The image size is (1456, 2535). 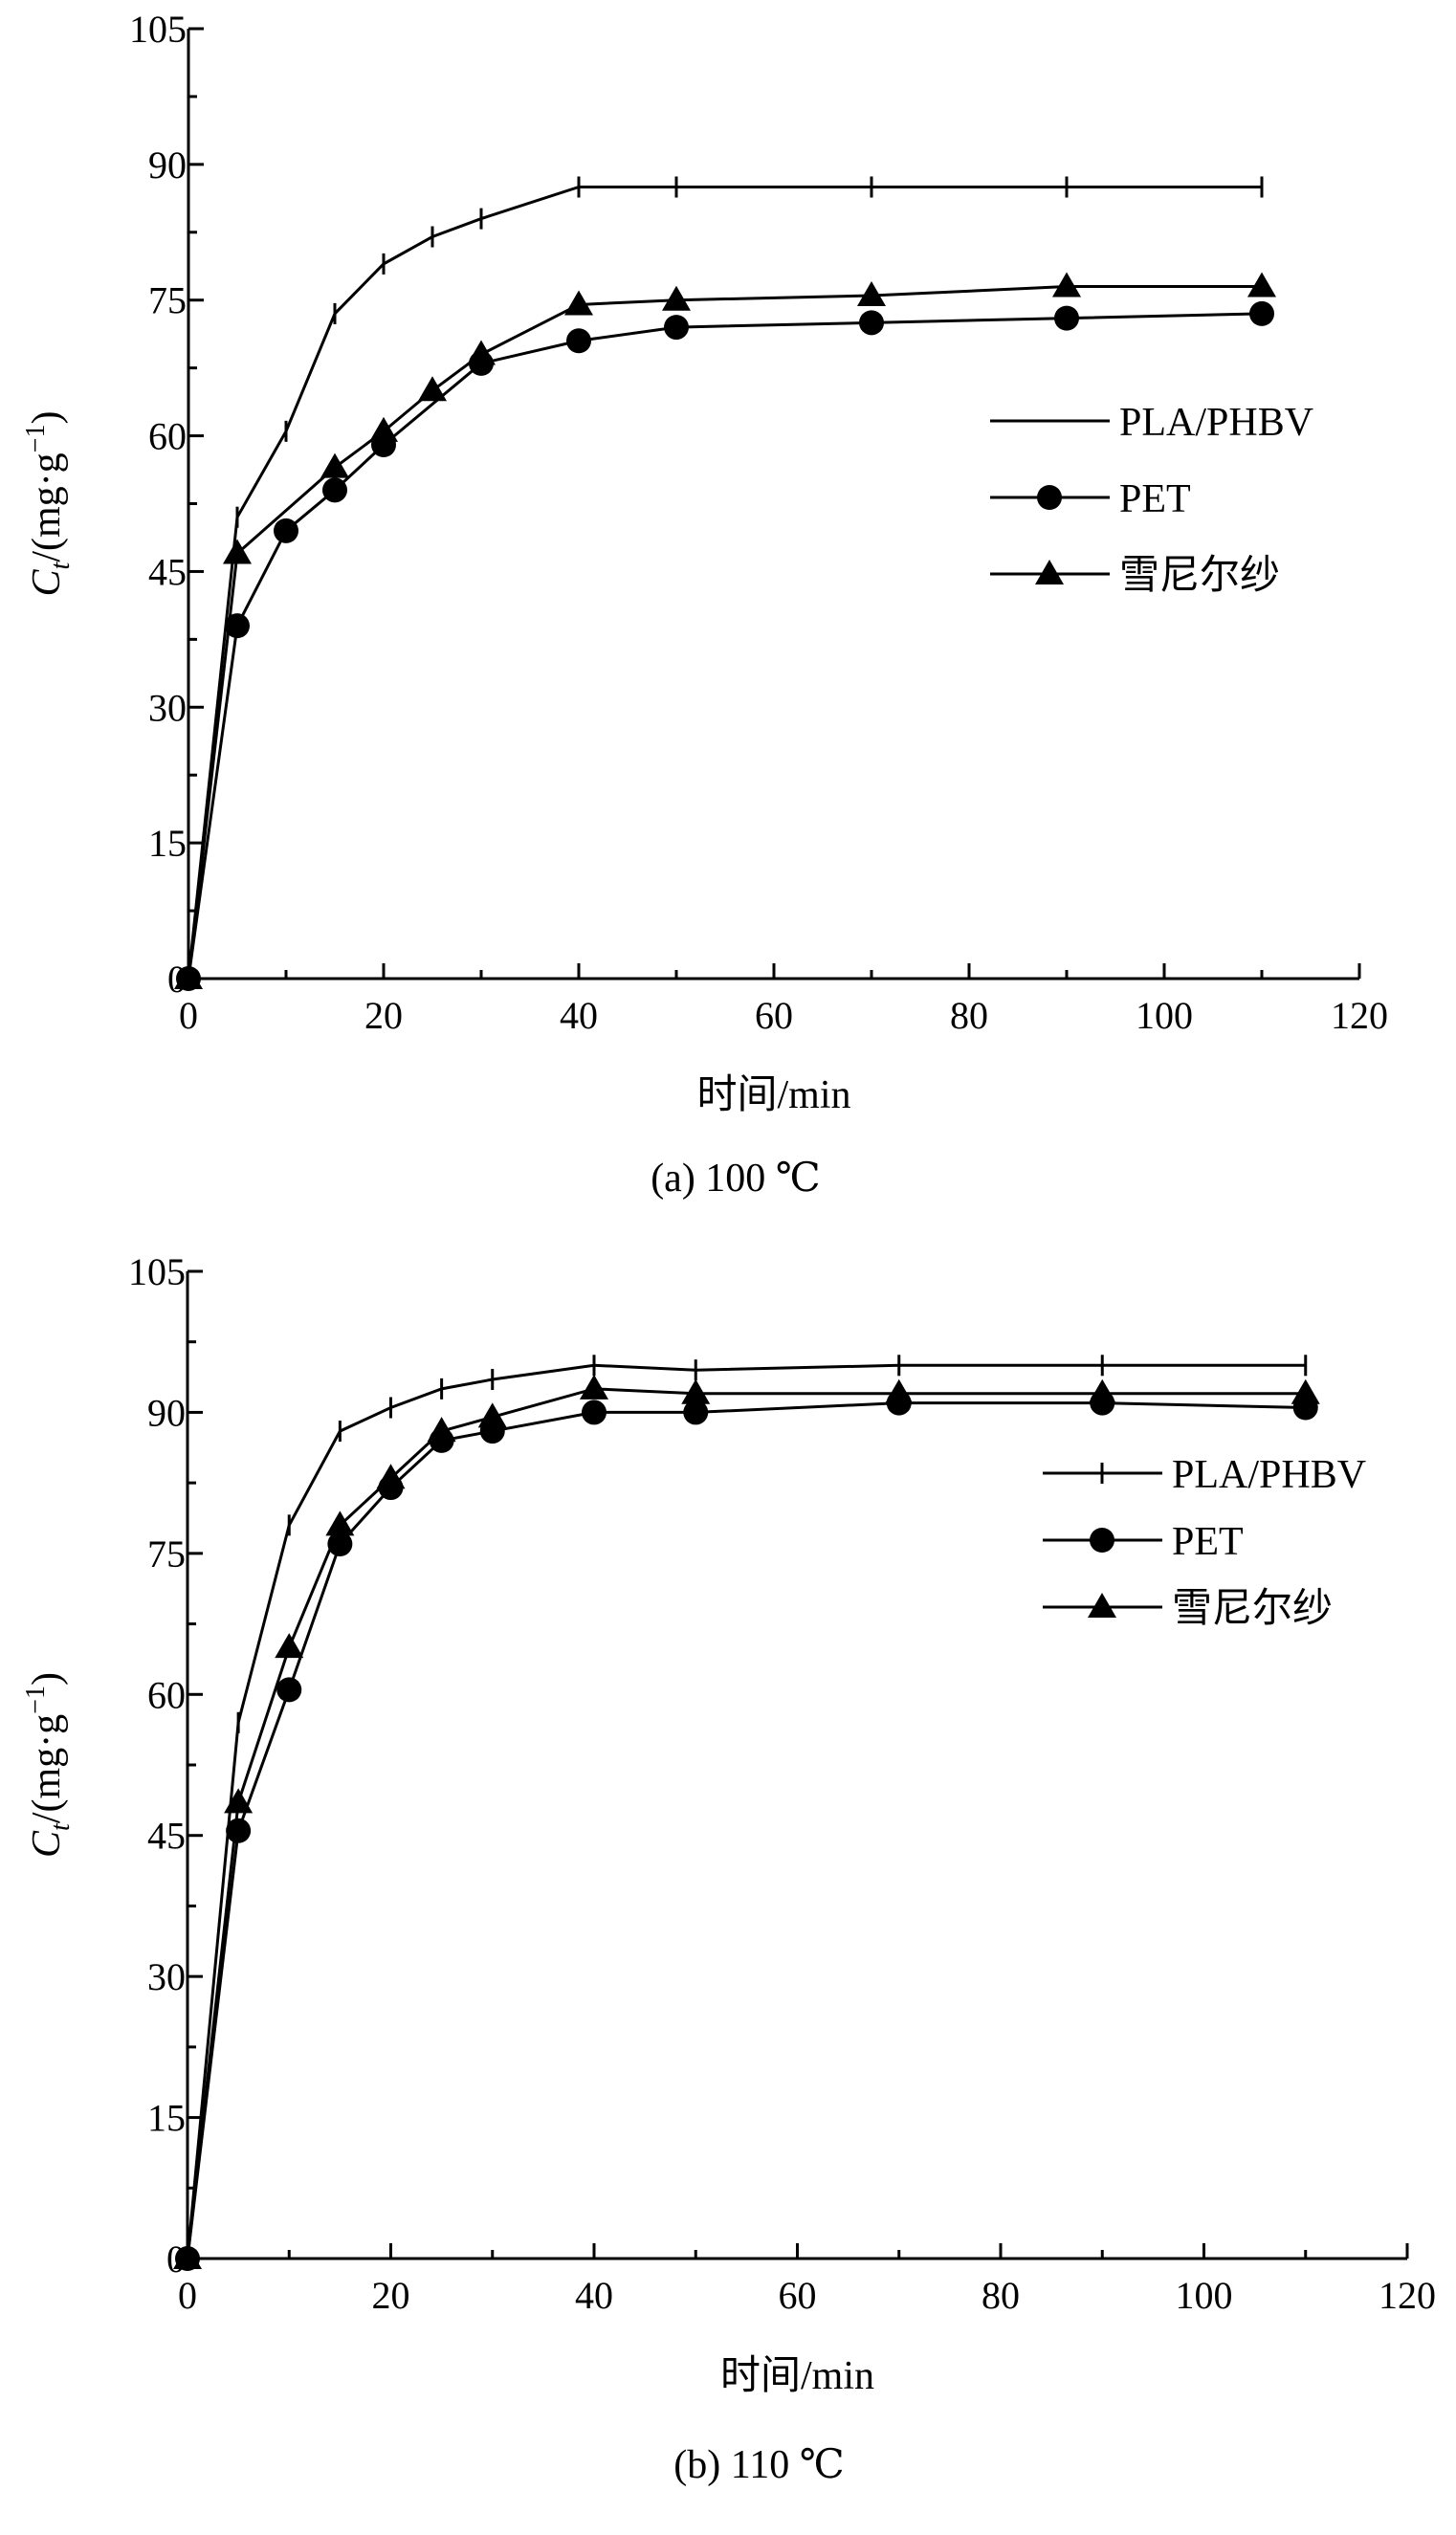 I want to click on chart-caption: (a) 100 ℃, so click(x=736, y=1179).